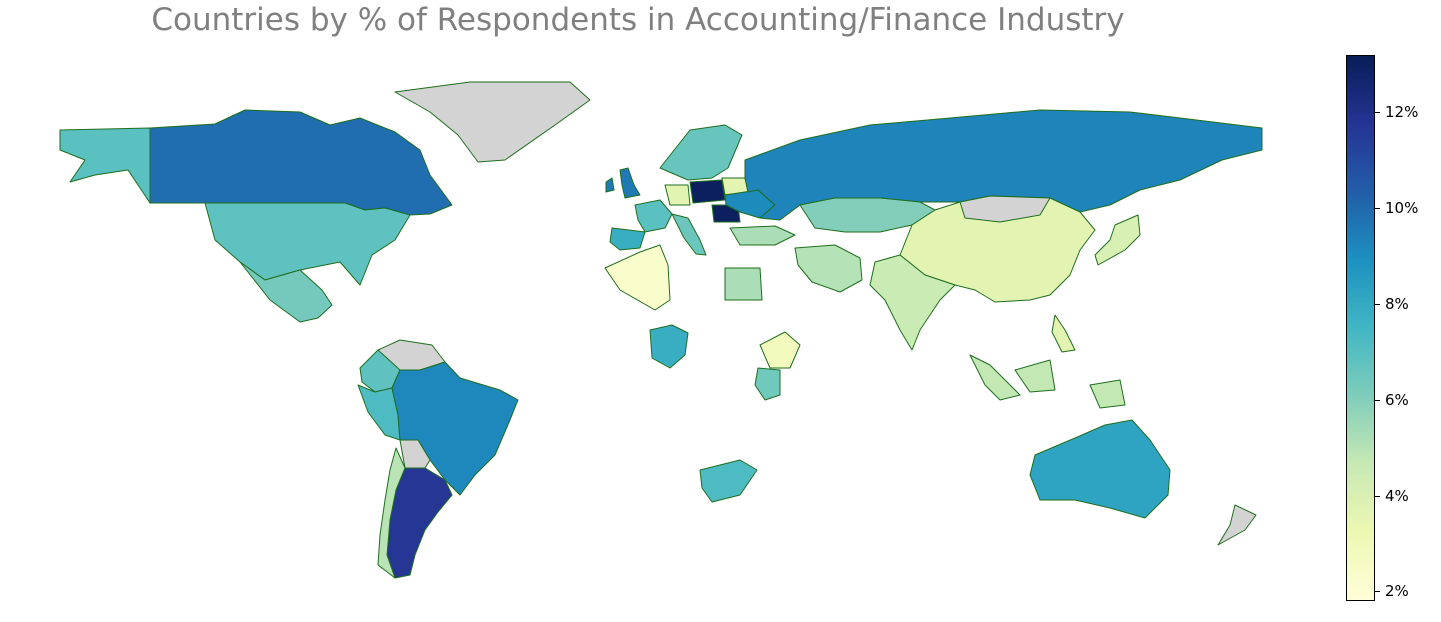  I want to click on country-ireland, so click(610, 185).